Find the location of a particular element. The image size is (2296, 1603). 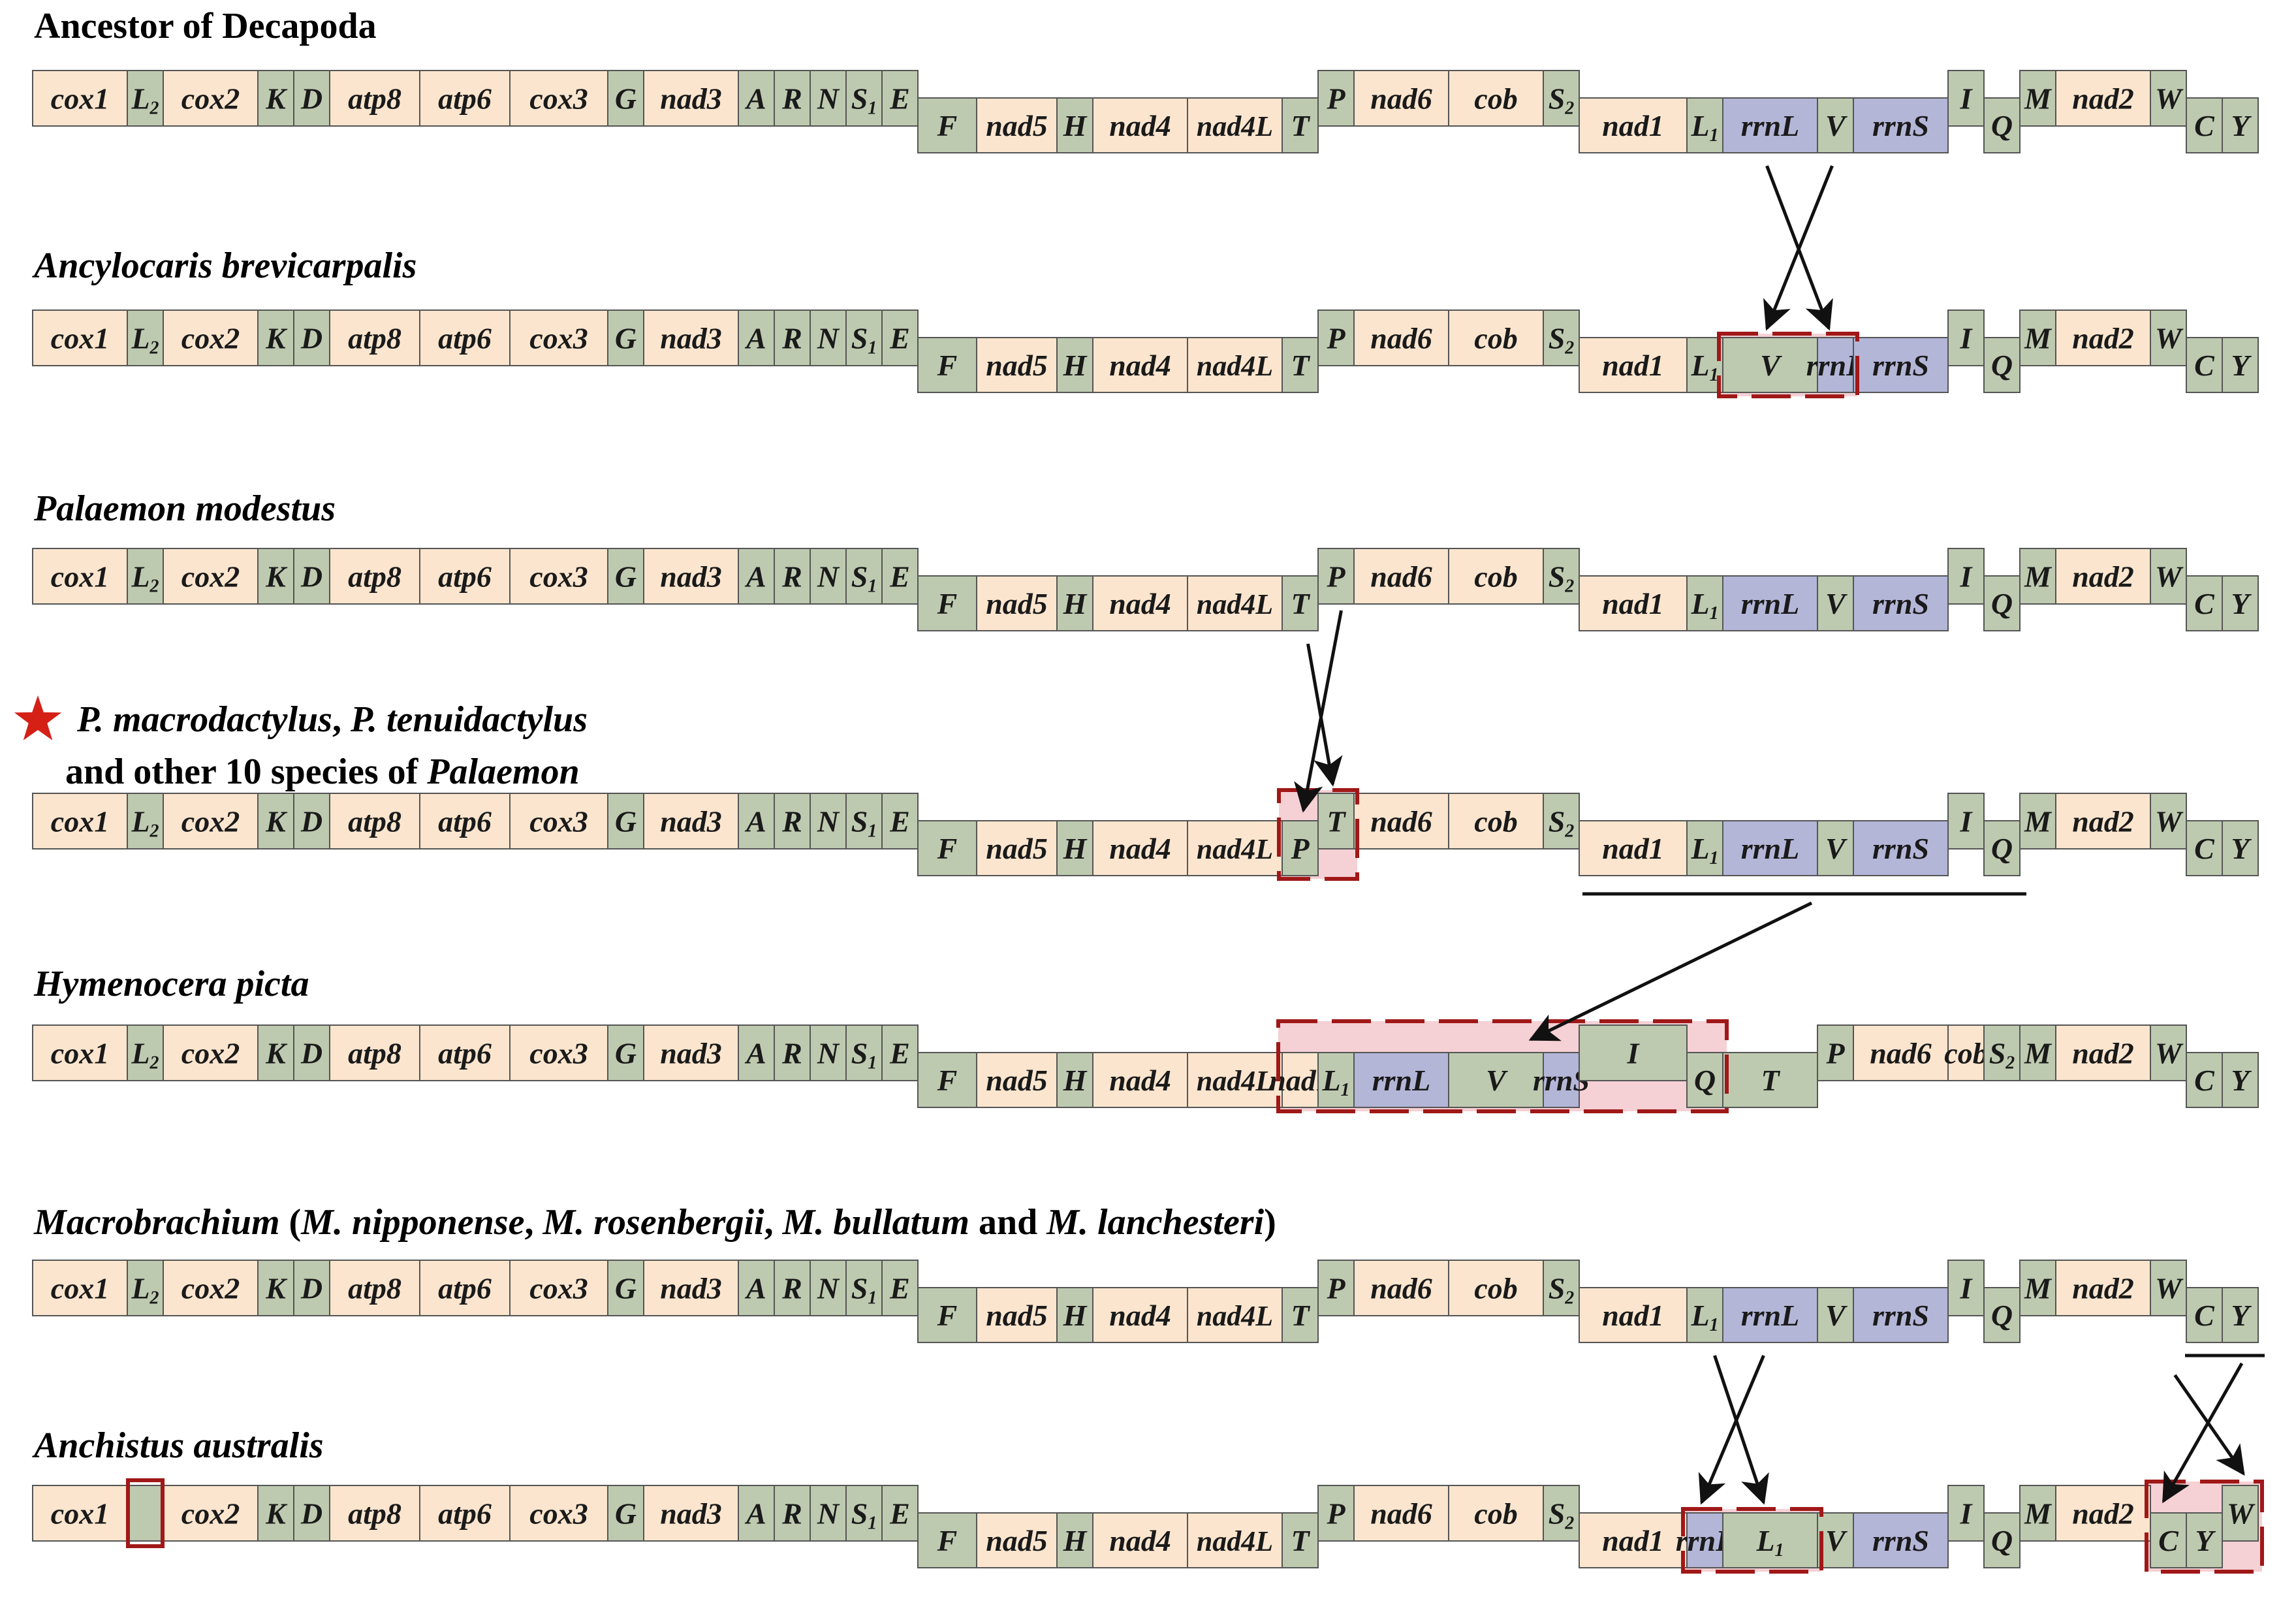

gene-label: Q is located at coordinates (2002, 603).